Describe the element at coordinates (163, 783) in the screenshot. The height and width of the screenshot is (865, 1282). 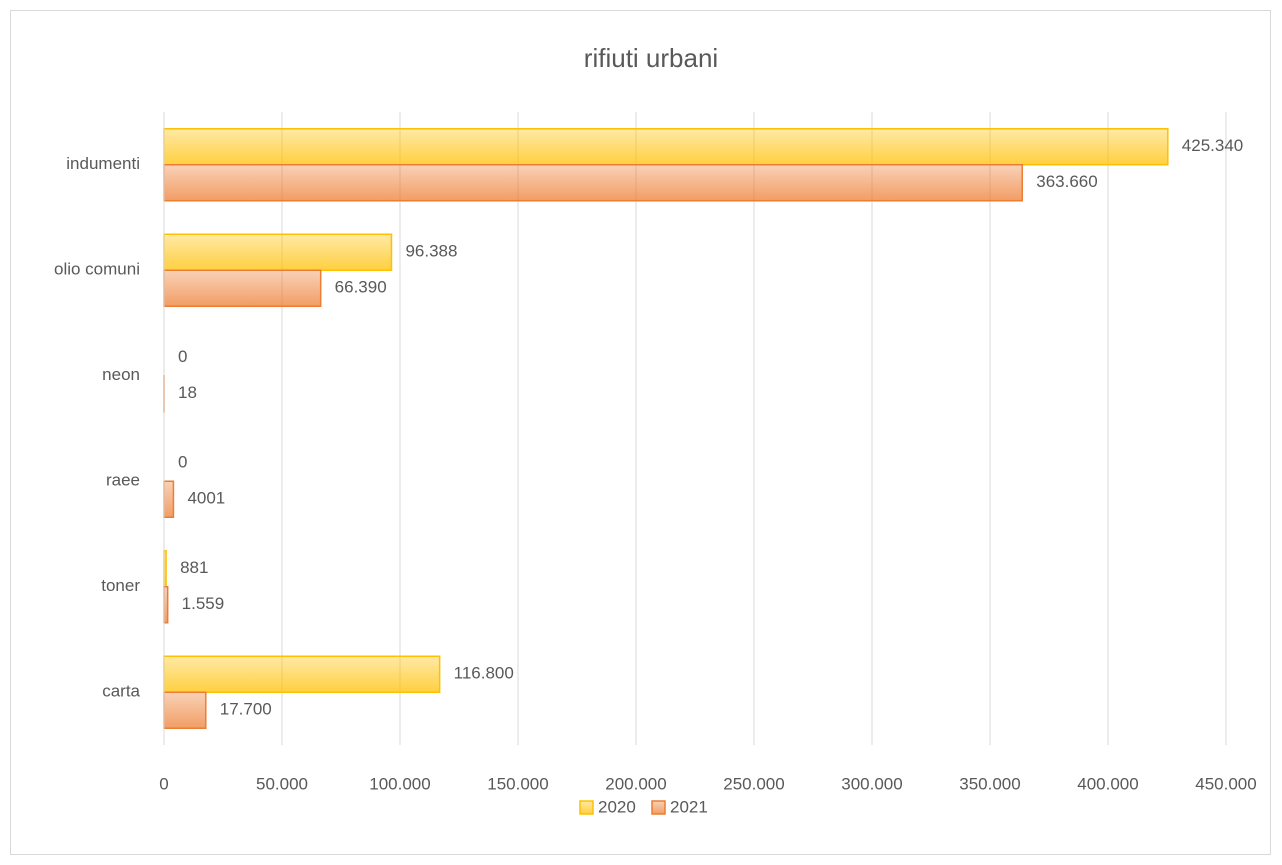
I see `x-tick-label: 0` at that location.